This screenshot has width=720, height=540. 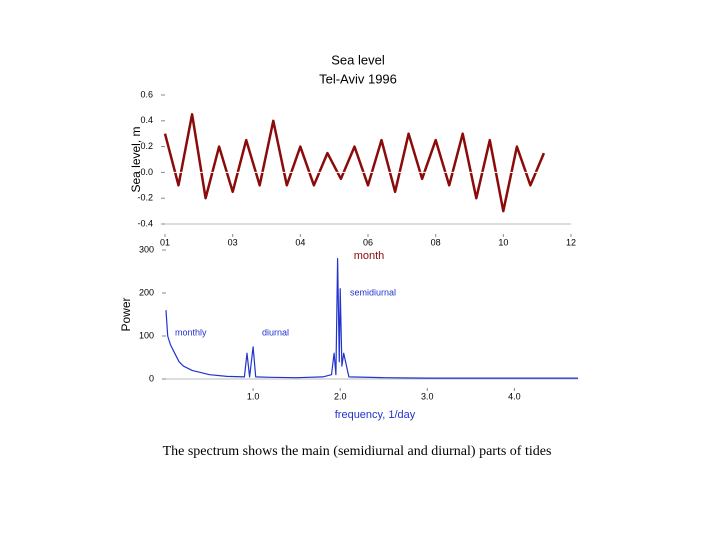 I want to click on y-tick-label: -0.4, so click(x=145, y=223).